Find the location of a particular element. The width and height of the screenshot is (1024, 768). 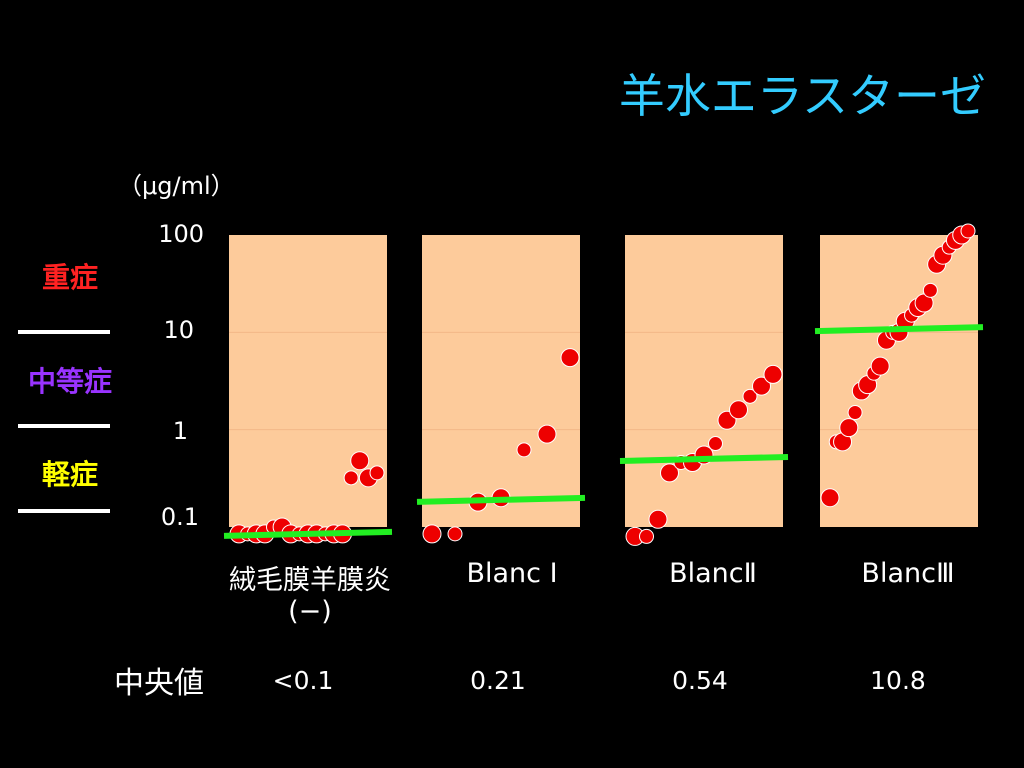

severity-divider-lower is located at coordinates (64, 426).